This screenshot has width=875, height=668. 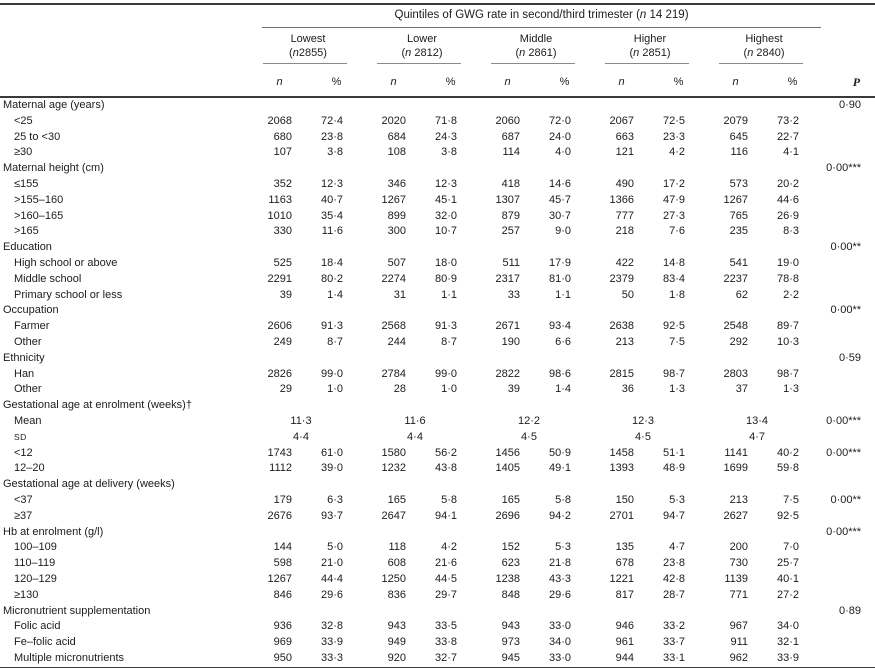 I want to click on pct-value-cell: 7·6, so click(x=677, y=231).